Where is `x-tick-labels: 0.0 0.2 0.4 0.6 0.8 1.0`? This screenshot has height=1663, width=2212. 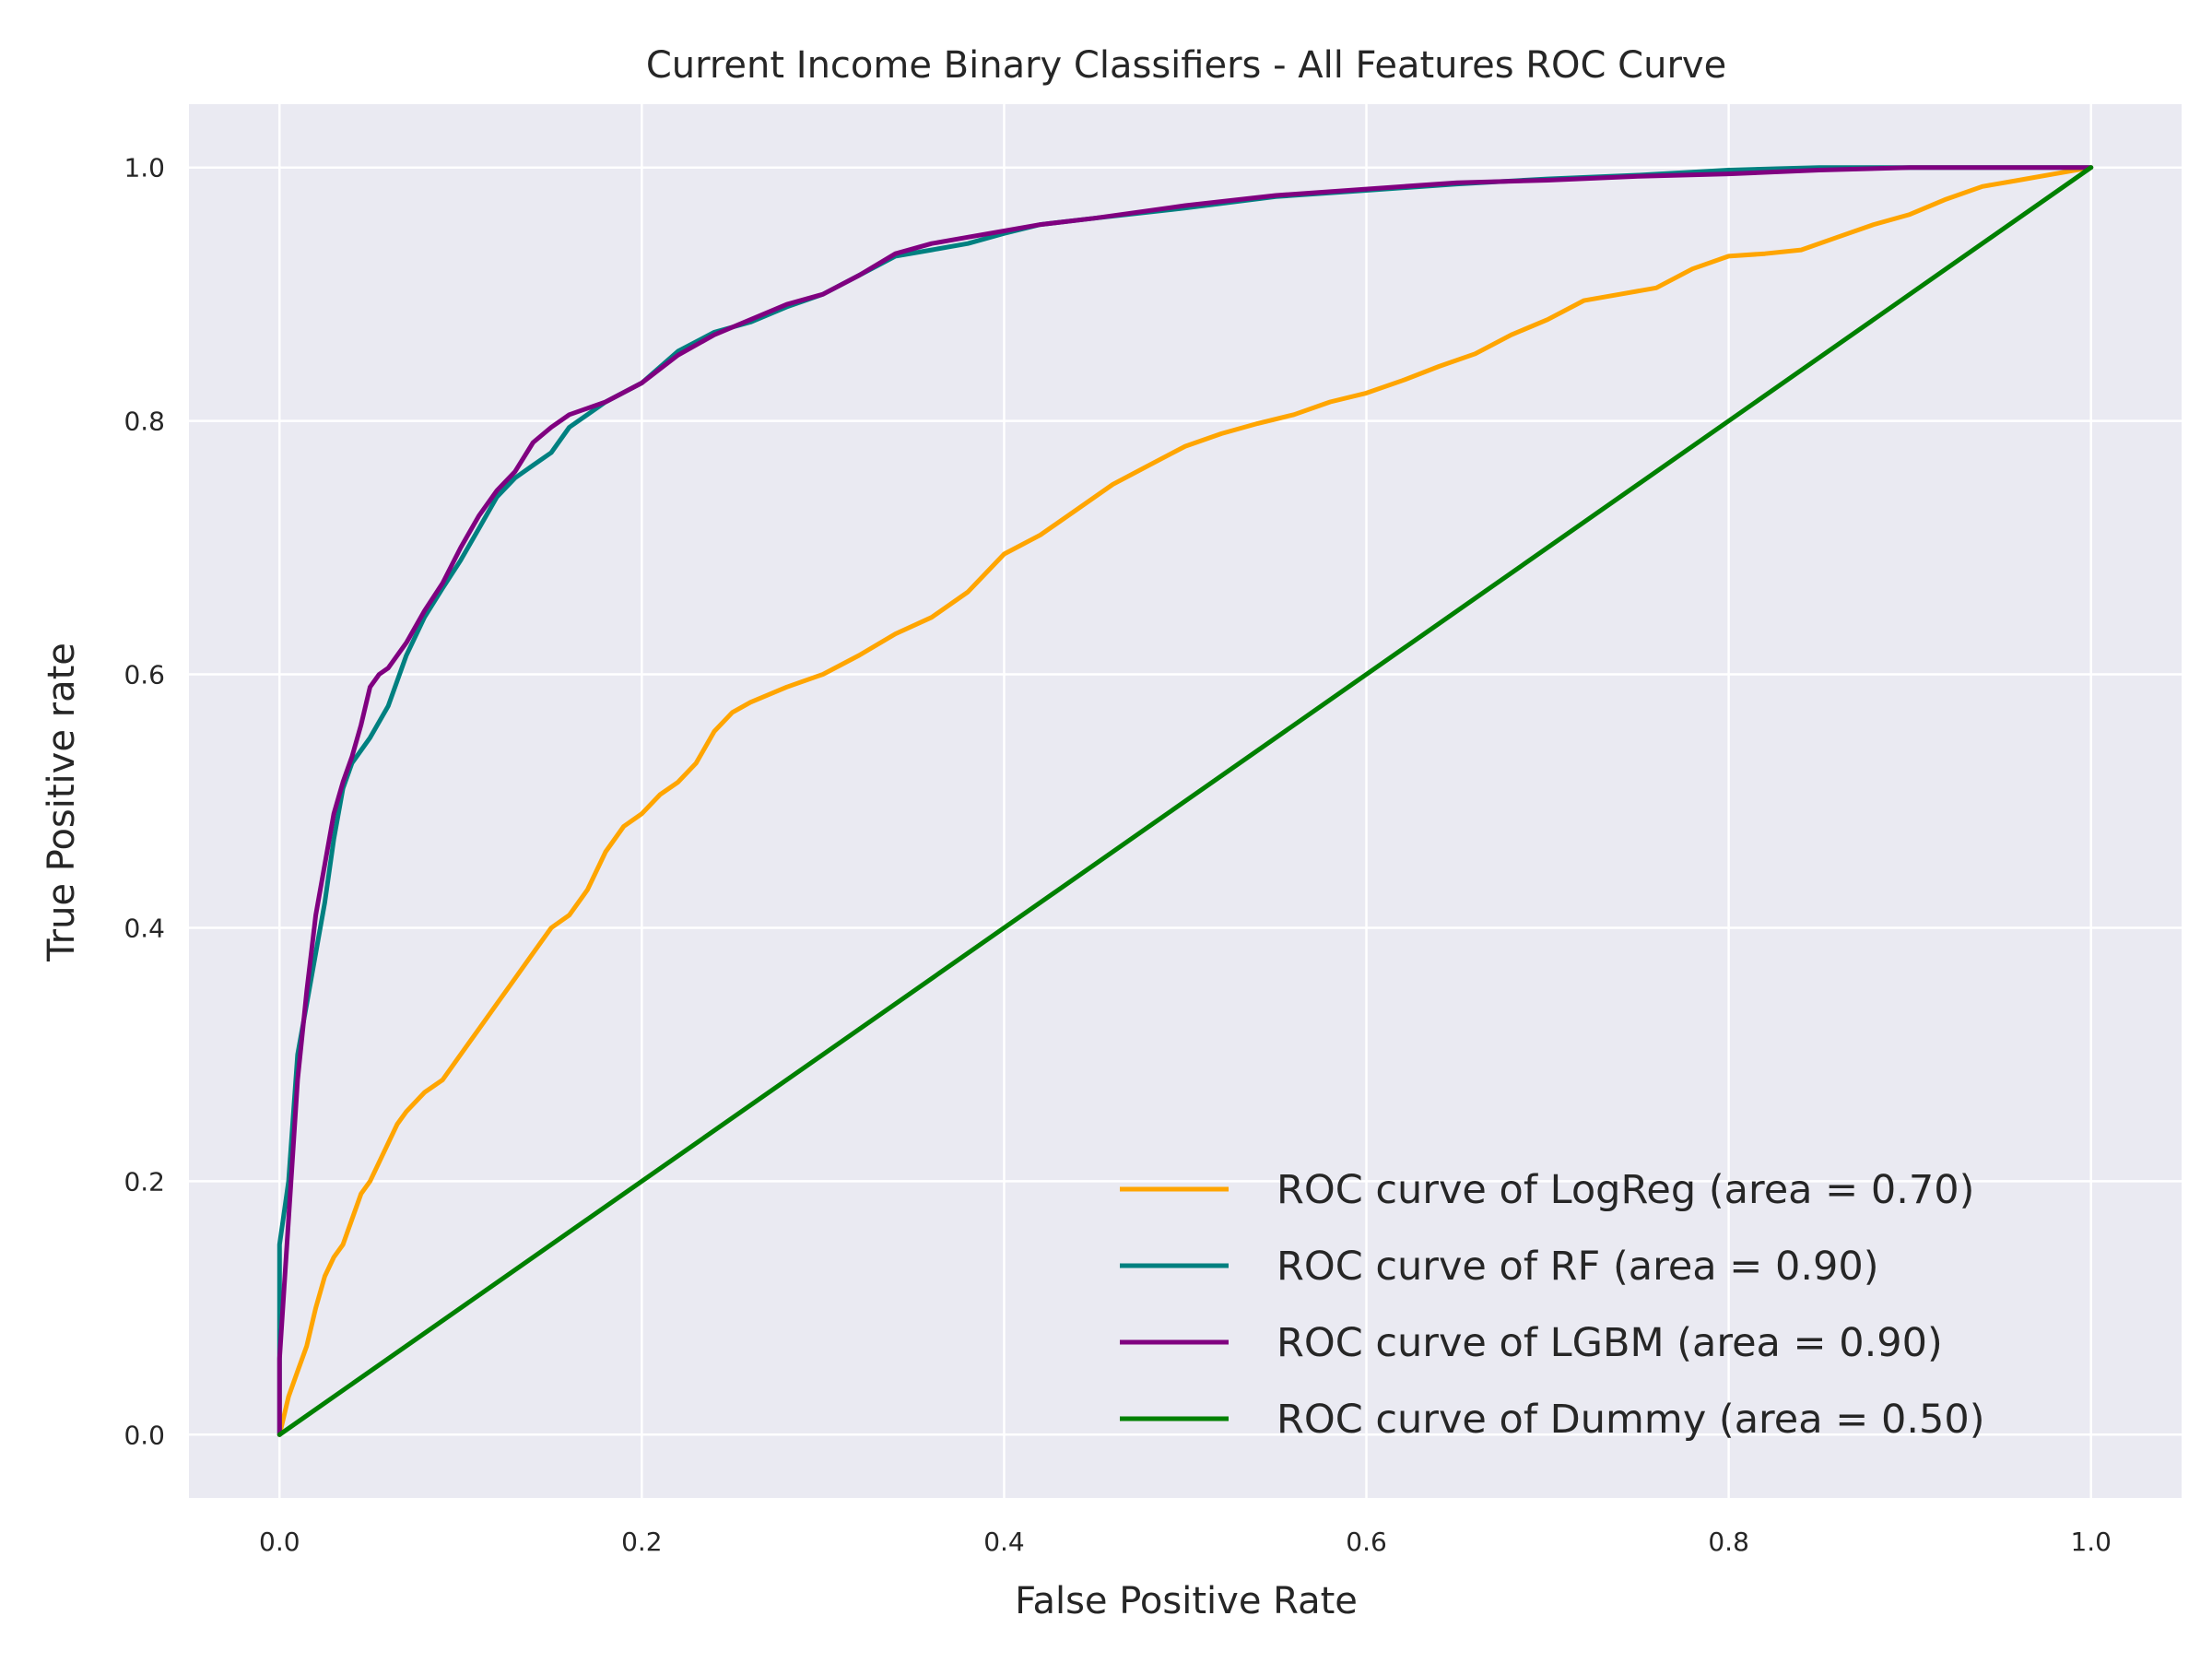 x-tick-labels: 0.0 0.2 0.4 0.6 0.8 1.0 is located at coordinates (1185, 1542).